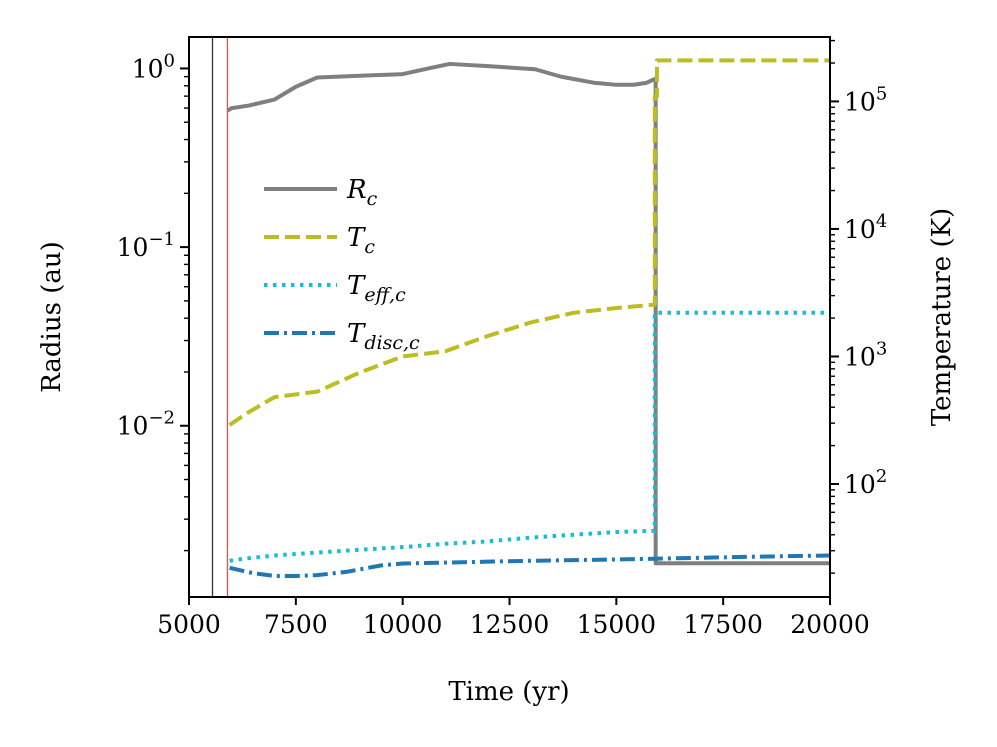 Image resolution: width=997 pixels, height=747 pixels. I want to click on vertical-markers, so click(220, 317).